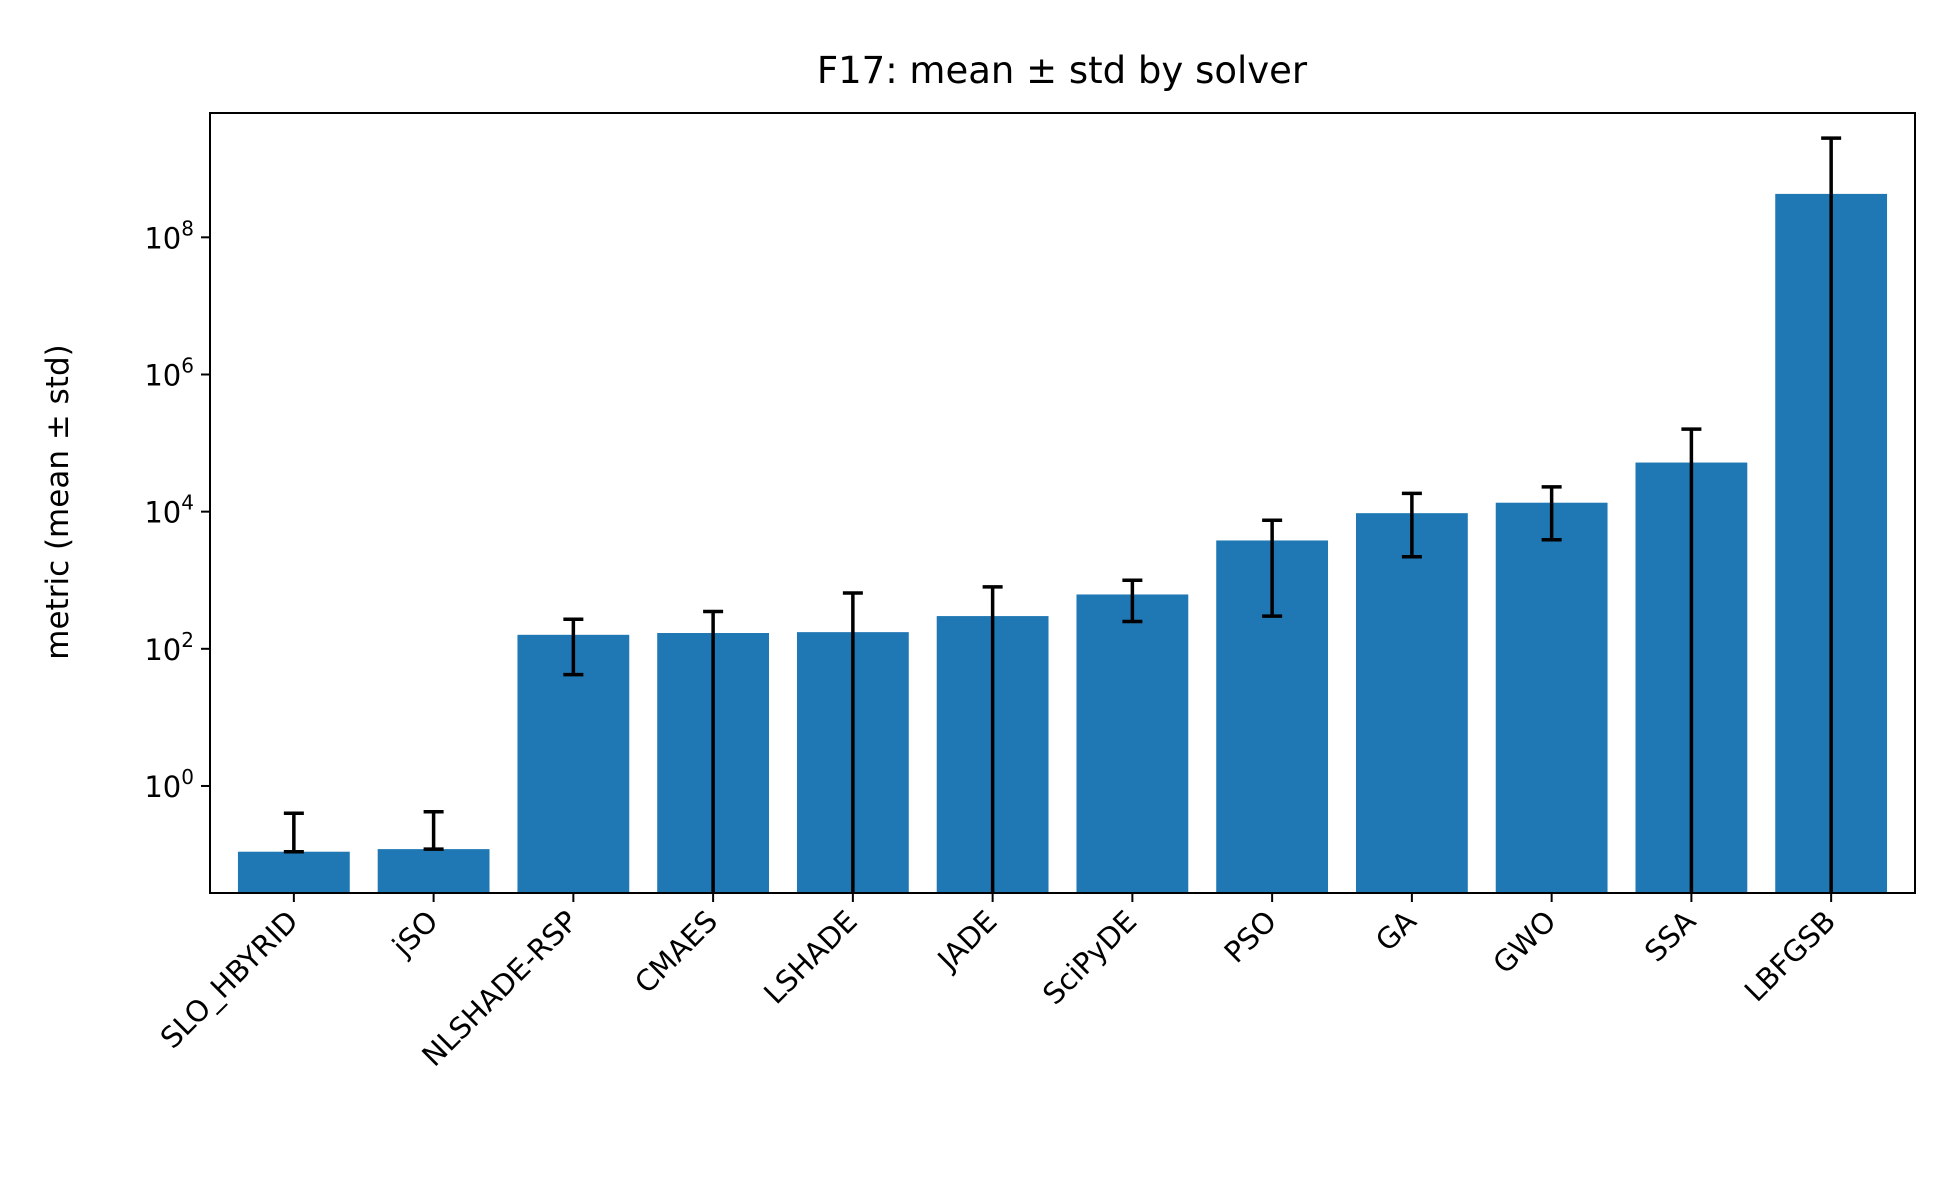  What do you see at coordinates (1396, 931) in the screenshot?
I see `x-tick-label-ga: GA` at bounding box center [1396, 931].